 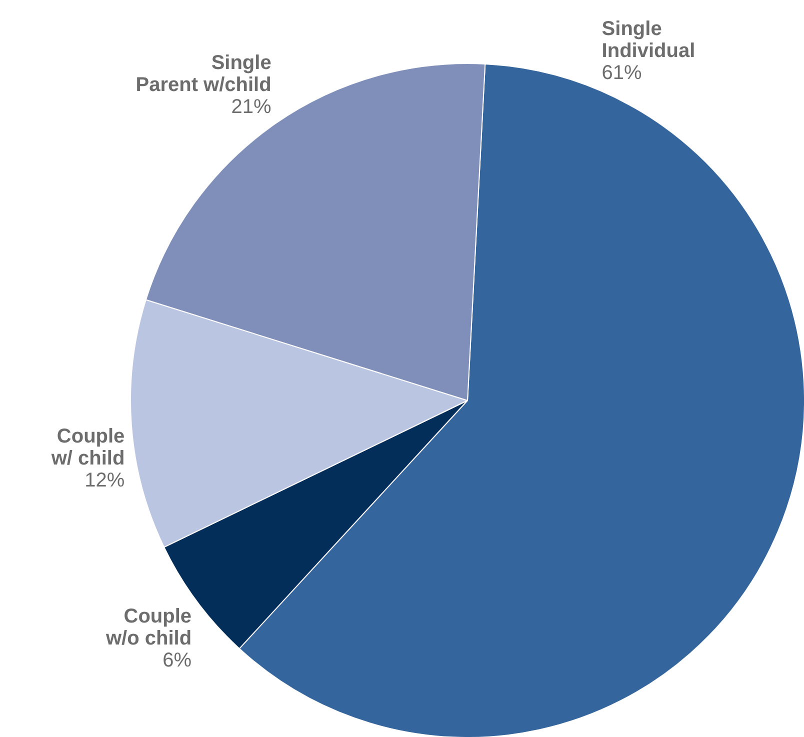 What do you see at coordinates (649, 40) in the screenshot?
I see `slice-label: Single Individual` at bounding box center [649, 40].